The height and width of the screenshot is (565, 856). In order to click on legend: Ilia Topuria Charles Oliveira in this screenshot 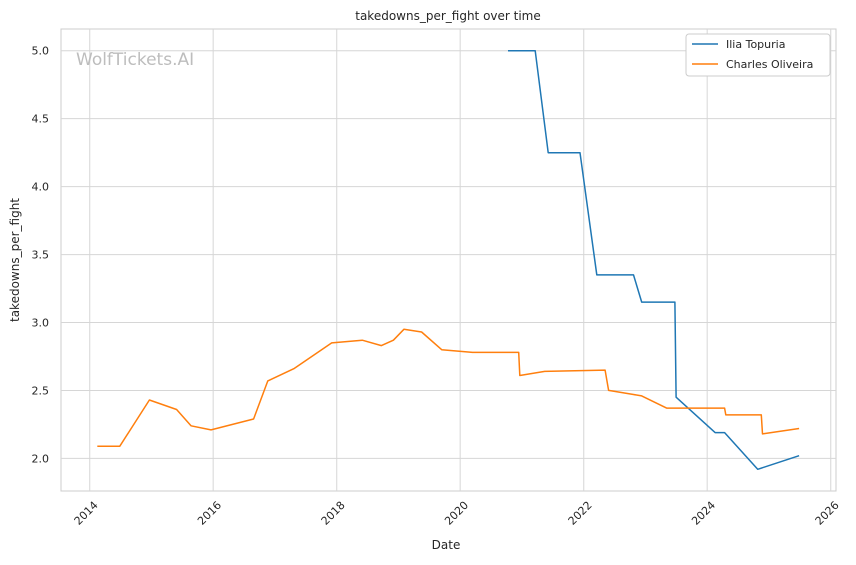, I will do `click(758, 55)`.